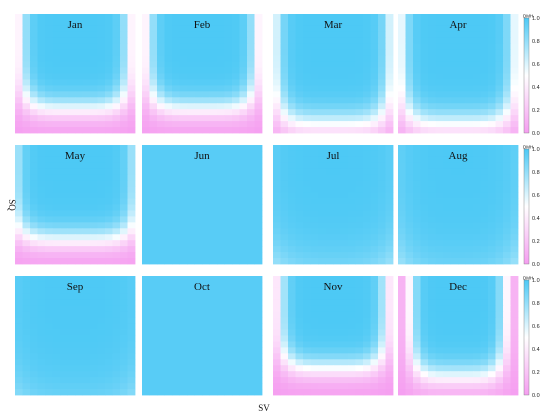 The image size is (550, 416). Describe the element at coordinates (536, 196) in the screenshot. I see `colorbar-tick-label: 0.6` at that location.